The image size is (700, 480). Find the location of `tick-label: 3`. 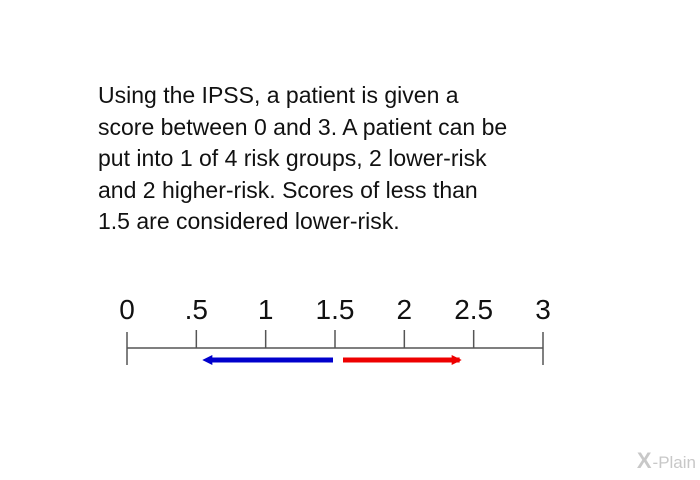

tick-label: 3 is located at coordinates (543, 309).